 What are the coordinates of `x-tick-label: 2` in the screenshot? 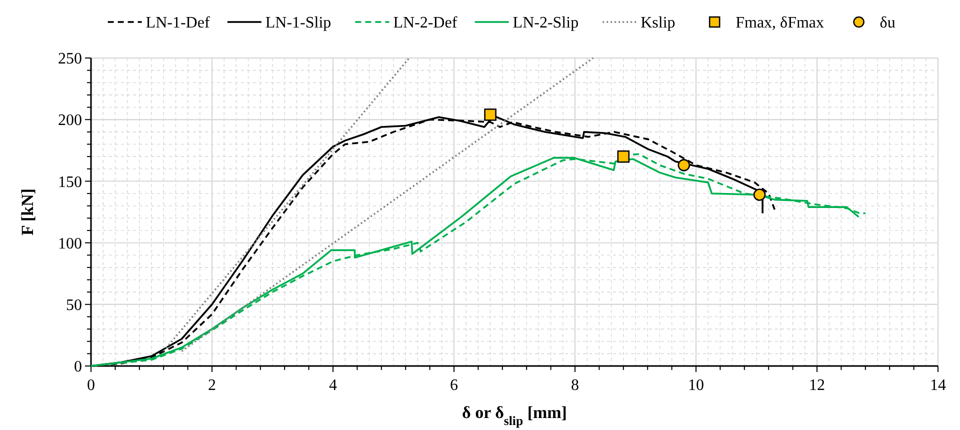 It's located at (212, 385).